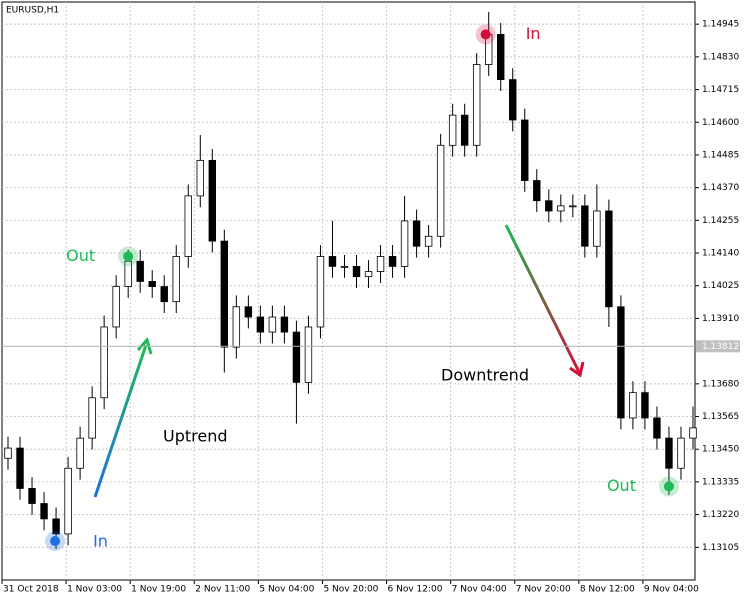 The height and width of the screenshot is (600, 750). What do you see at coordinates (720, 123) in the screenshot?
I see `y-tick-label: 1.14600` at bounding box center [720, 123].